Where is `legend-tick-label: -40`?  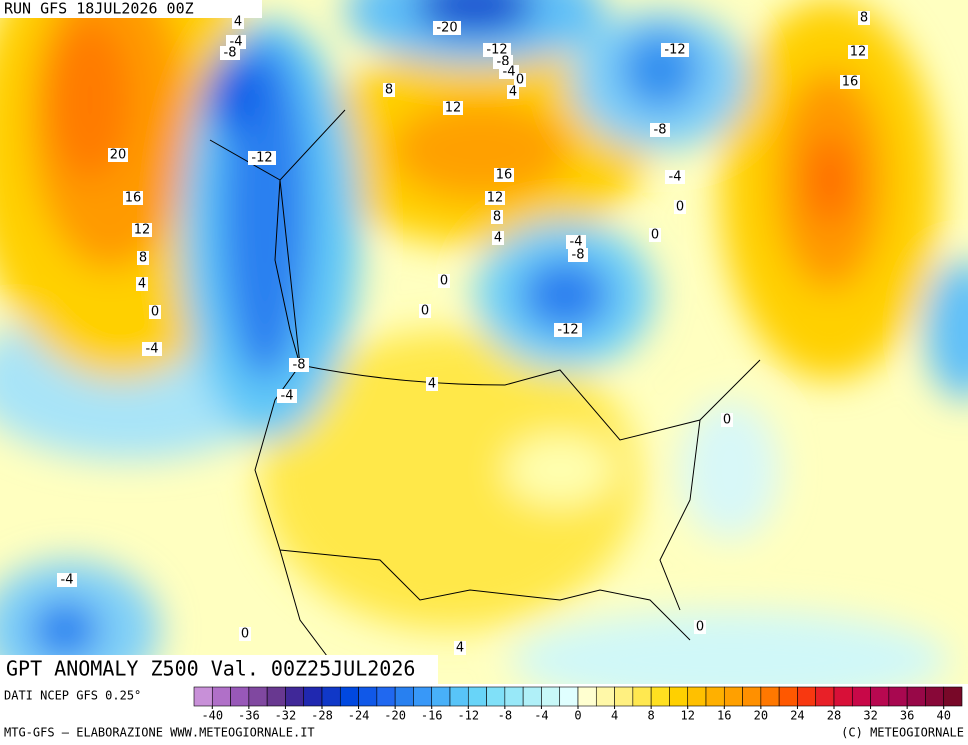
legend-tick-label: -40 is located at coordinates (212, 716).